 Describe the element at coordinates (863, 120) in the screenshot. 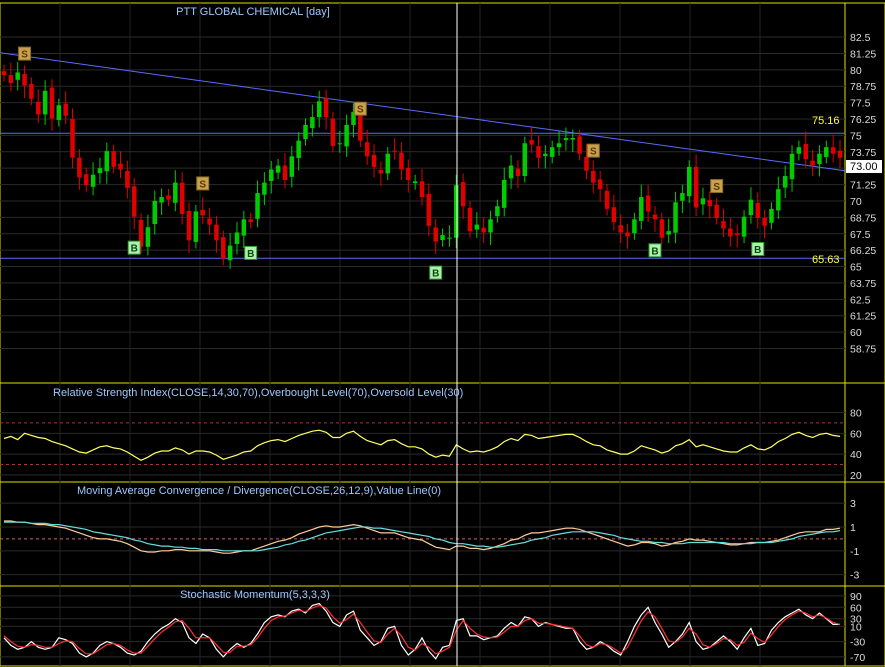

I see `y-tick-label: 76.25` at that location.